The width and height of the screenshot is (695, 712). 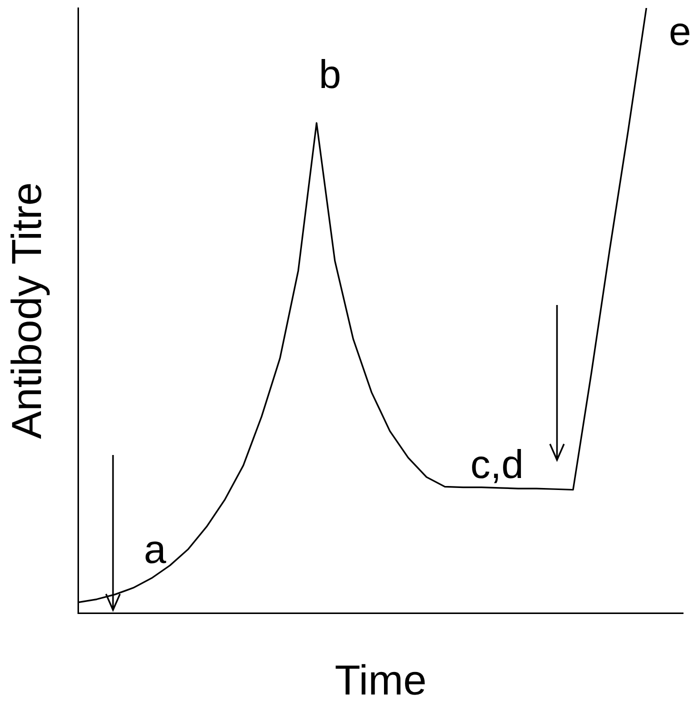 I want to click on y-axis-title: Antibody Titre, so click(x=26, y=311).